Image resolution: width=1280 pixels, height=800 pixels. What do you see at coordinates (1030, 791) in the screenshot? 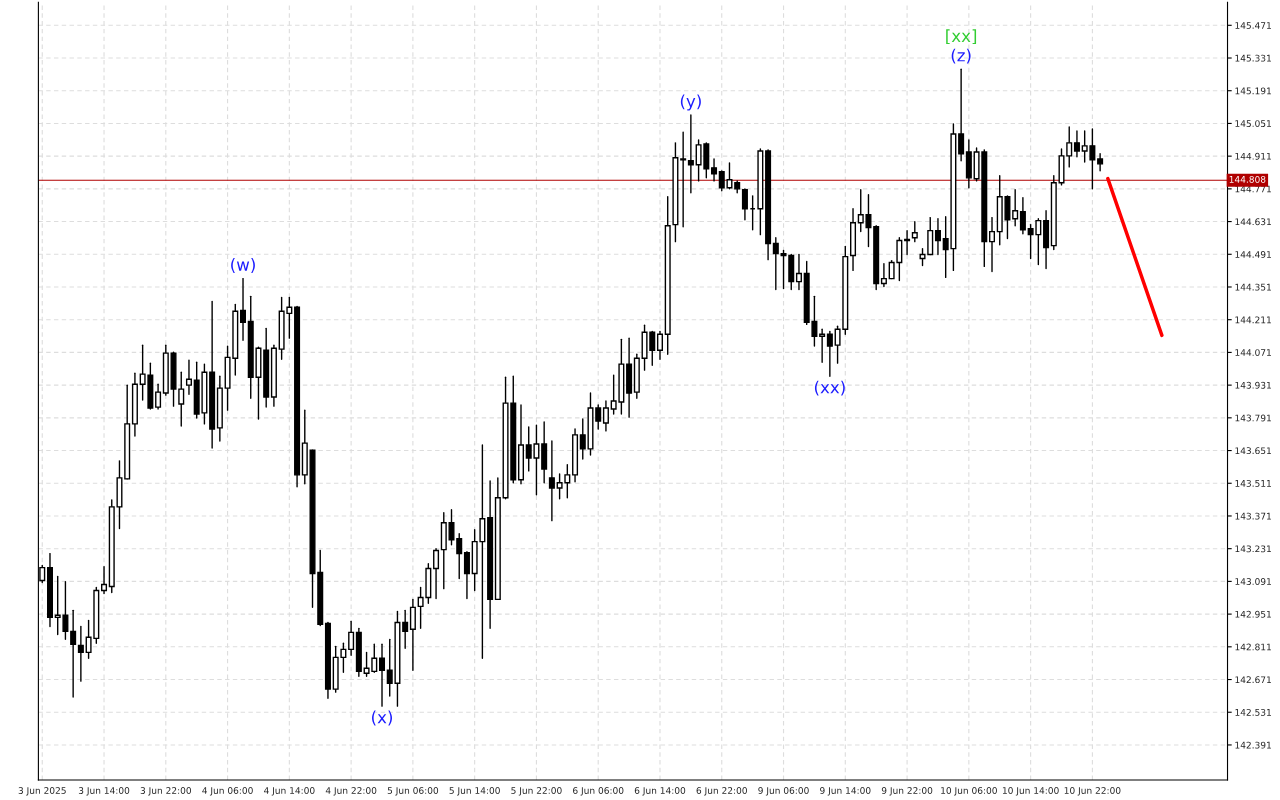
I see `x-tick-label: 10 Jun 14:00` at bounding box center [1030, 791].